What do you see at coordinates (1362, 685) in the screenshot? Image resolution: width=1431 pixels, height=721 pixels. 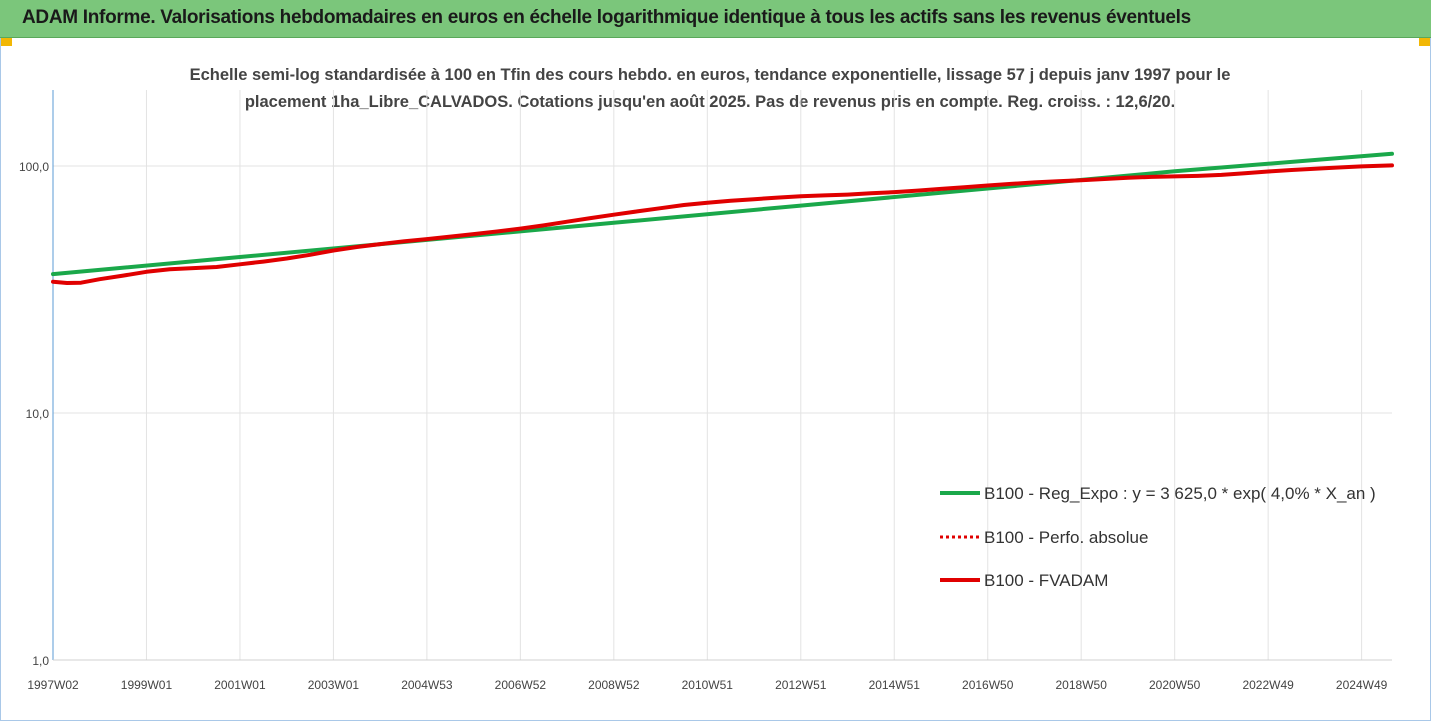 I see `x-tick-label: 2024W49` at bounding box center [1362, 685].